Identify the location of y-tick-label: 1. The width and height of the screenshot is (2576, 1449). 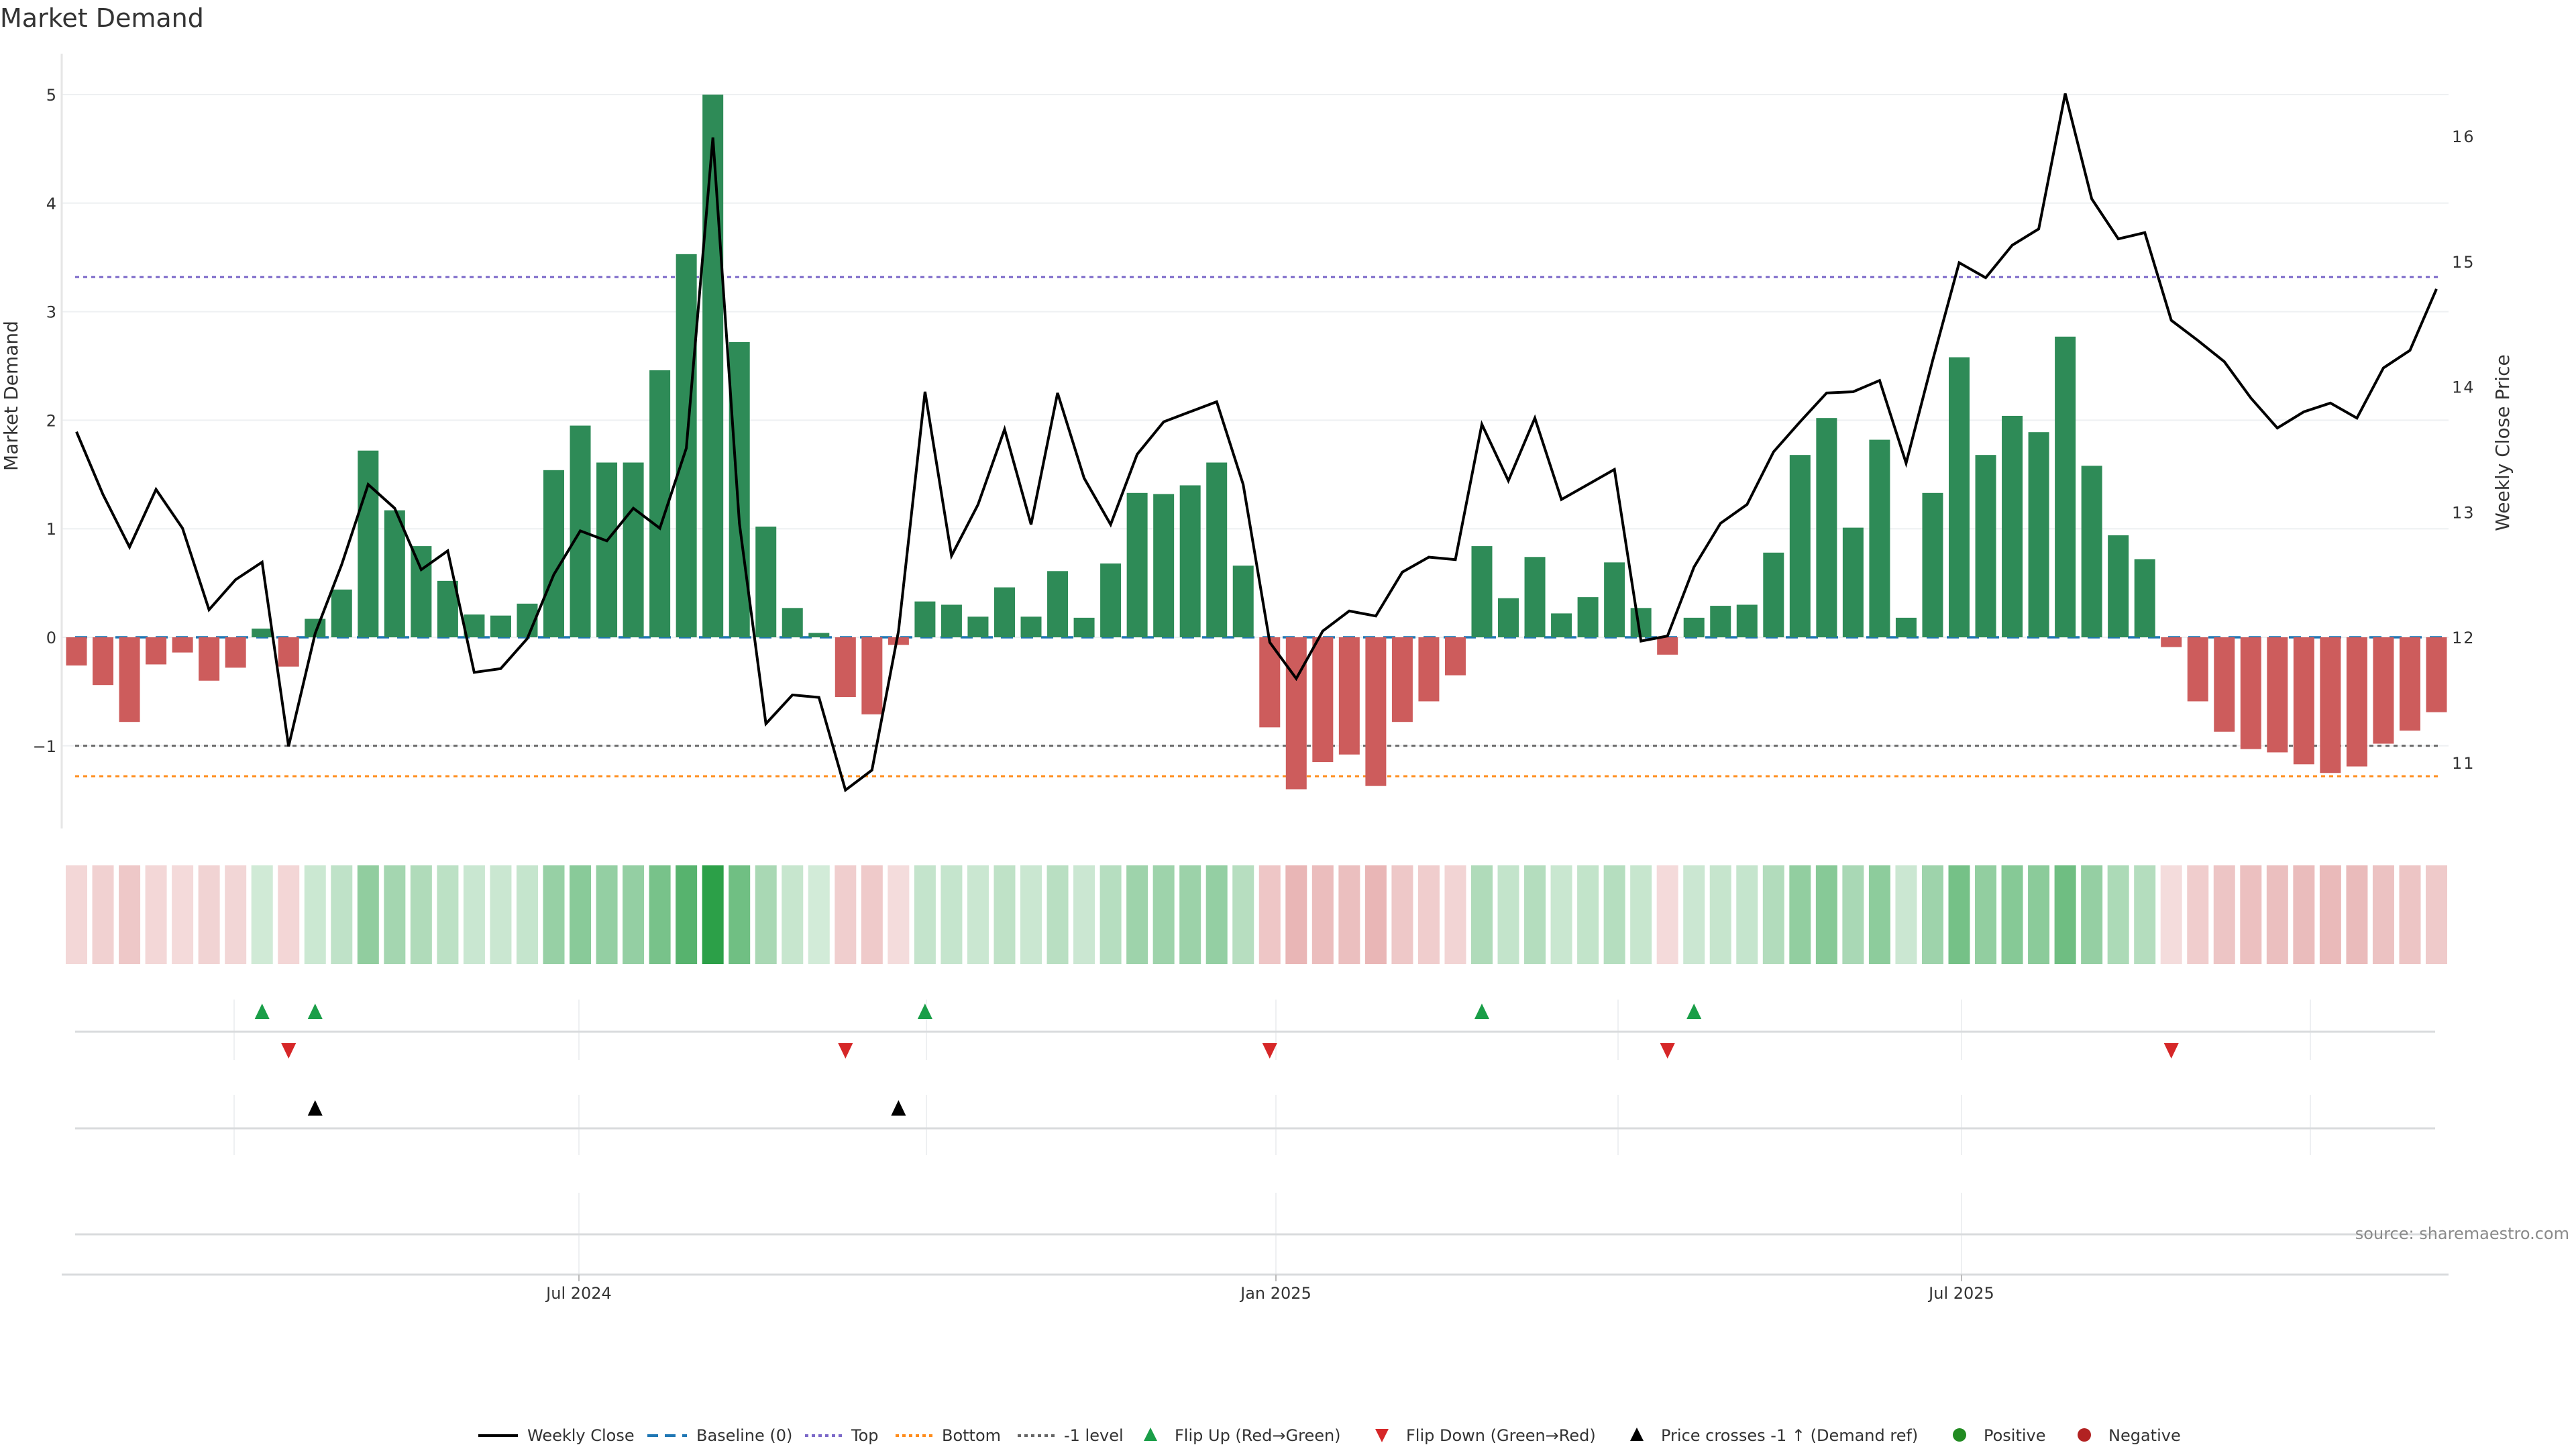
(51, 529).